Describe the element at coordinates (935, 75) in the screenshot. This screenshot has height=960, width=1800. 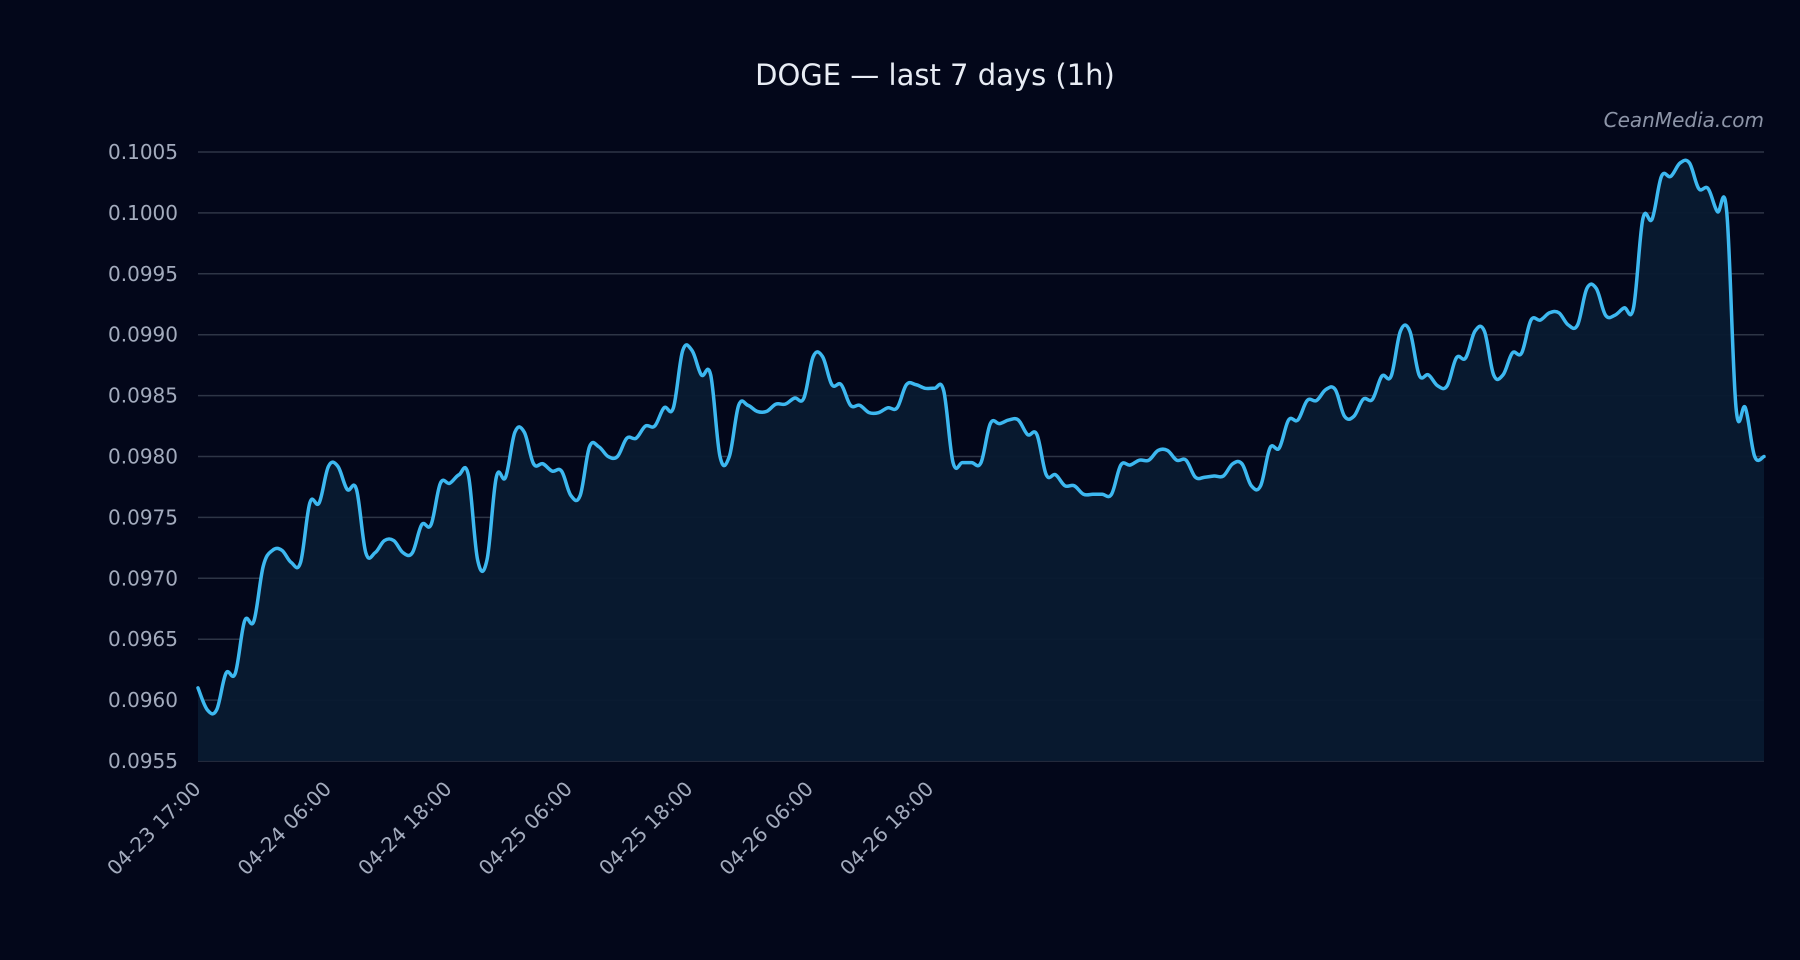
I see `chart-title: DOGE — last 7 days (1h)` at that location.